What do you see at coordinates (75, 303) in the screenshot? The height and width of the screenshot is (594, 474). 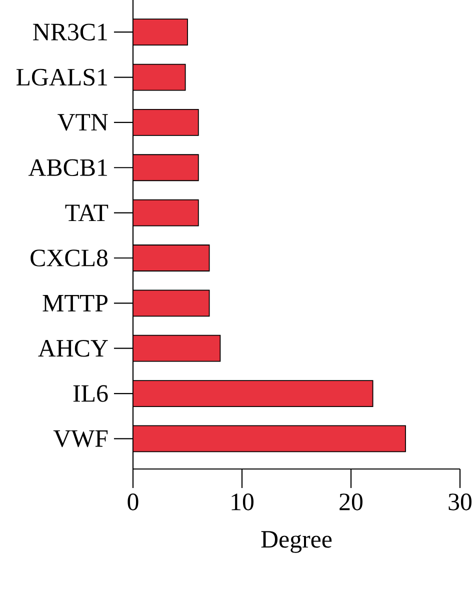 I see `y-tick-label: MTTP` at bounding box center [75, 303].